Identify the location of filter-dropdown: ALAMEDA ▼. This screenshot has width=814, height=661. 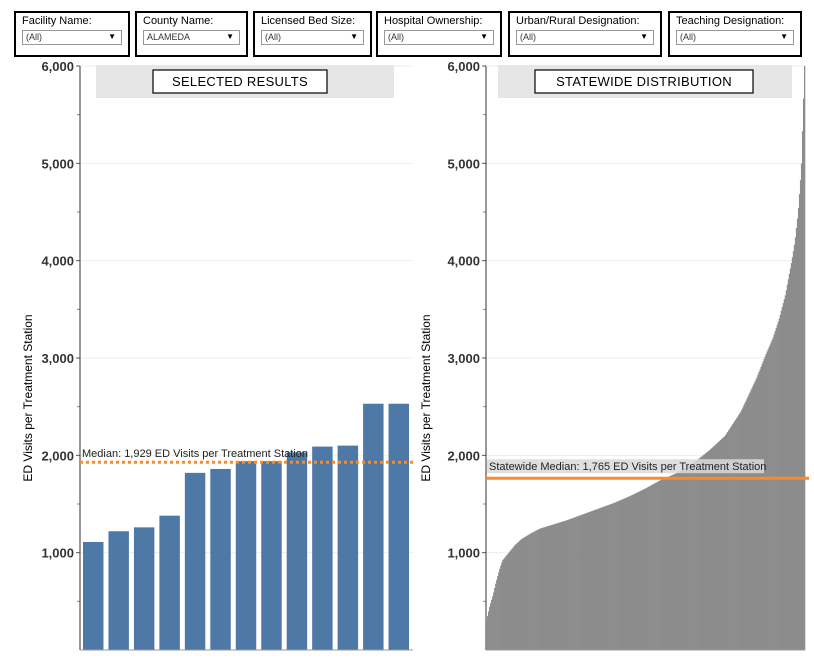
(191, 37).